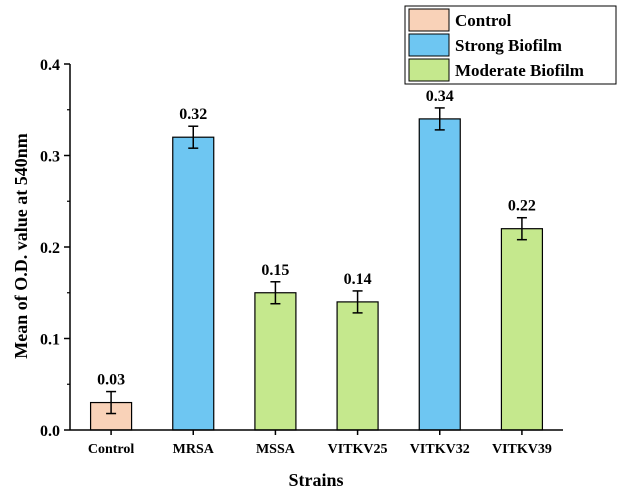 The image size is (624, 493). I want to click on legend-label: Strong Biofilm, so click(508, 45).